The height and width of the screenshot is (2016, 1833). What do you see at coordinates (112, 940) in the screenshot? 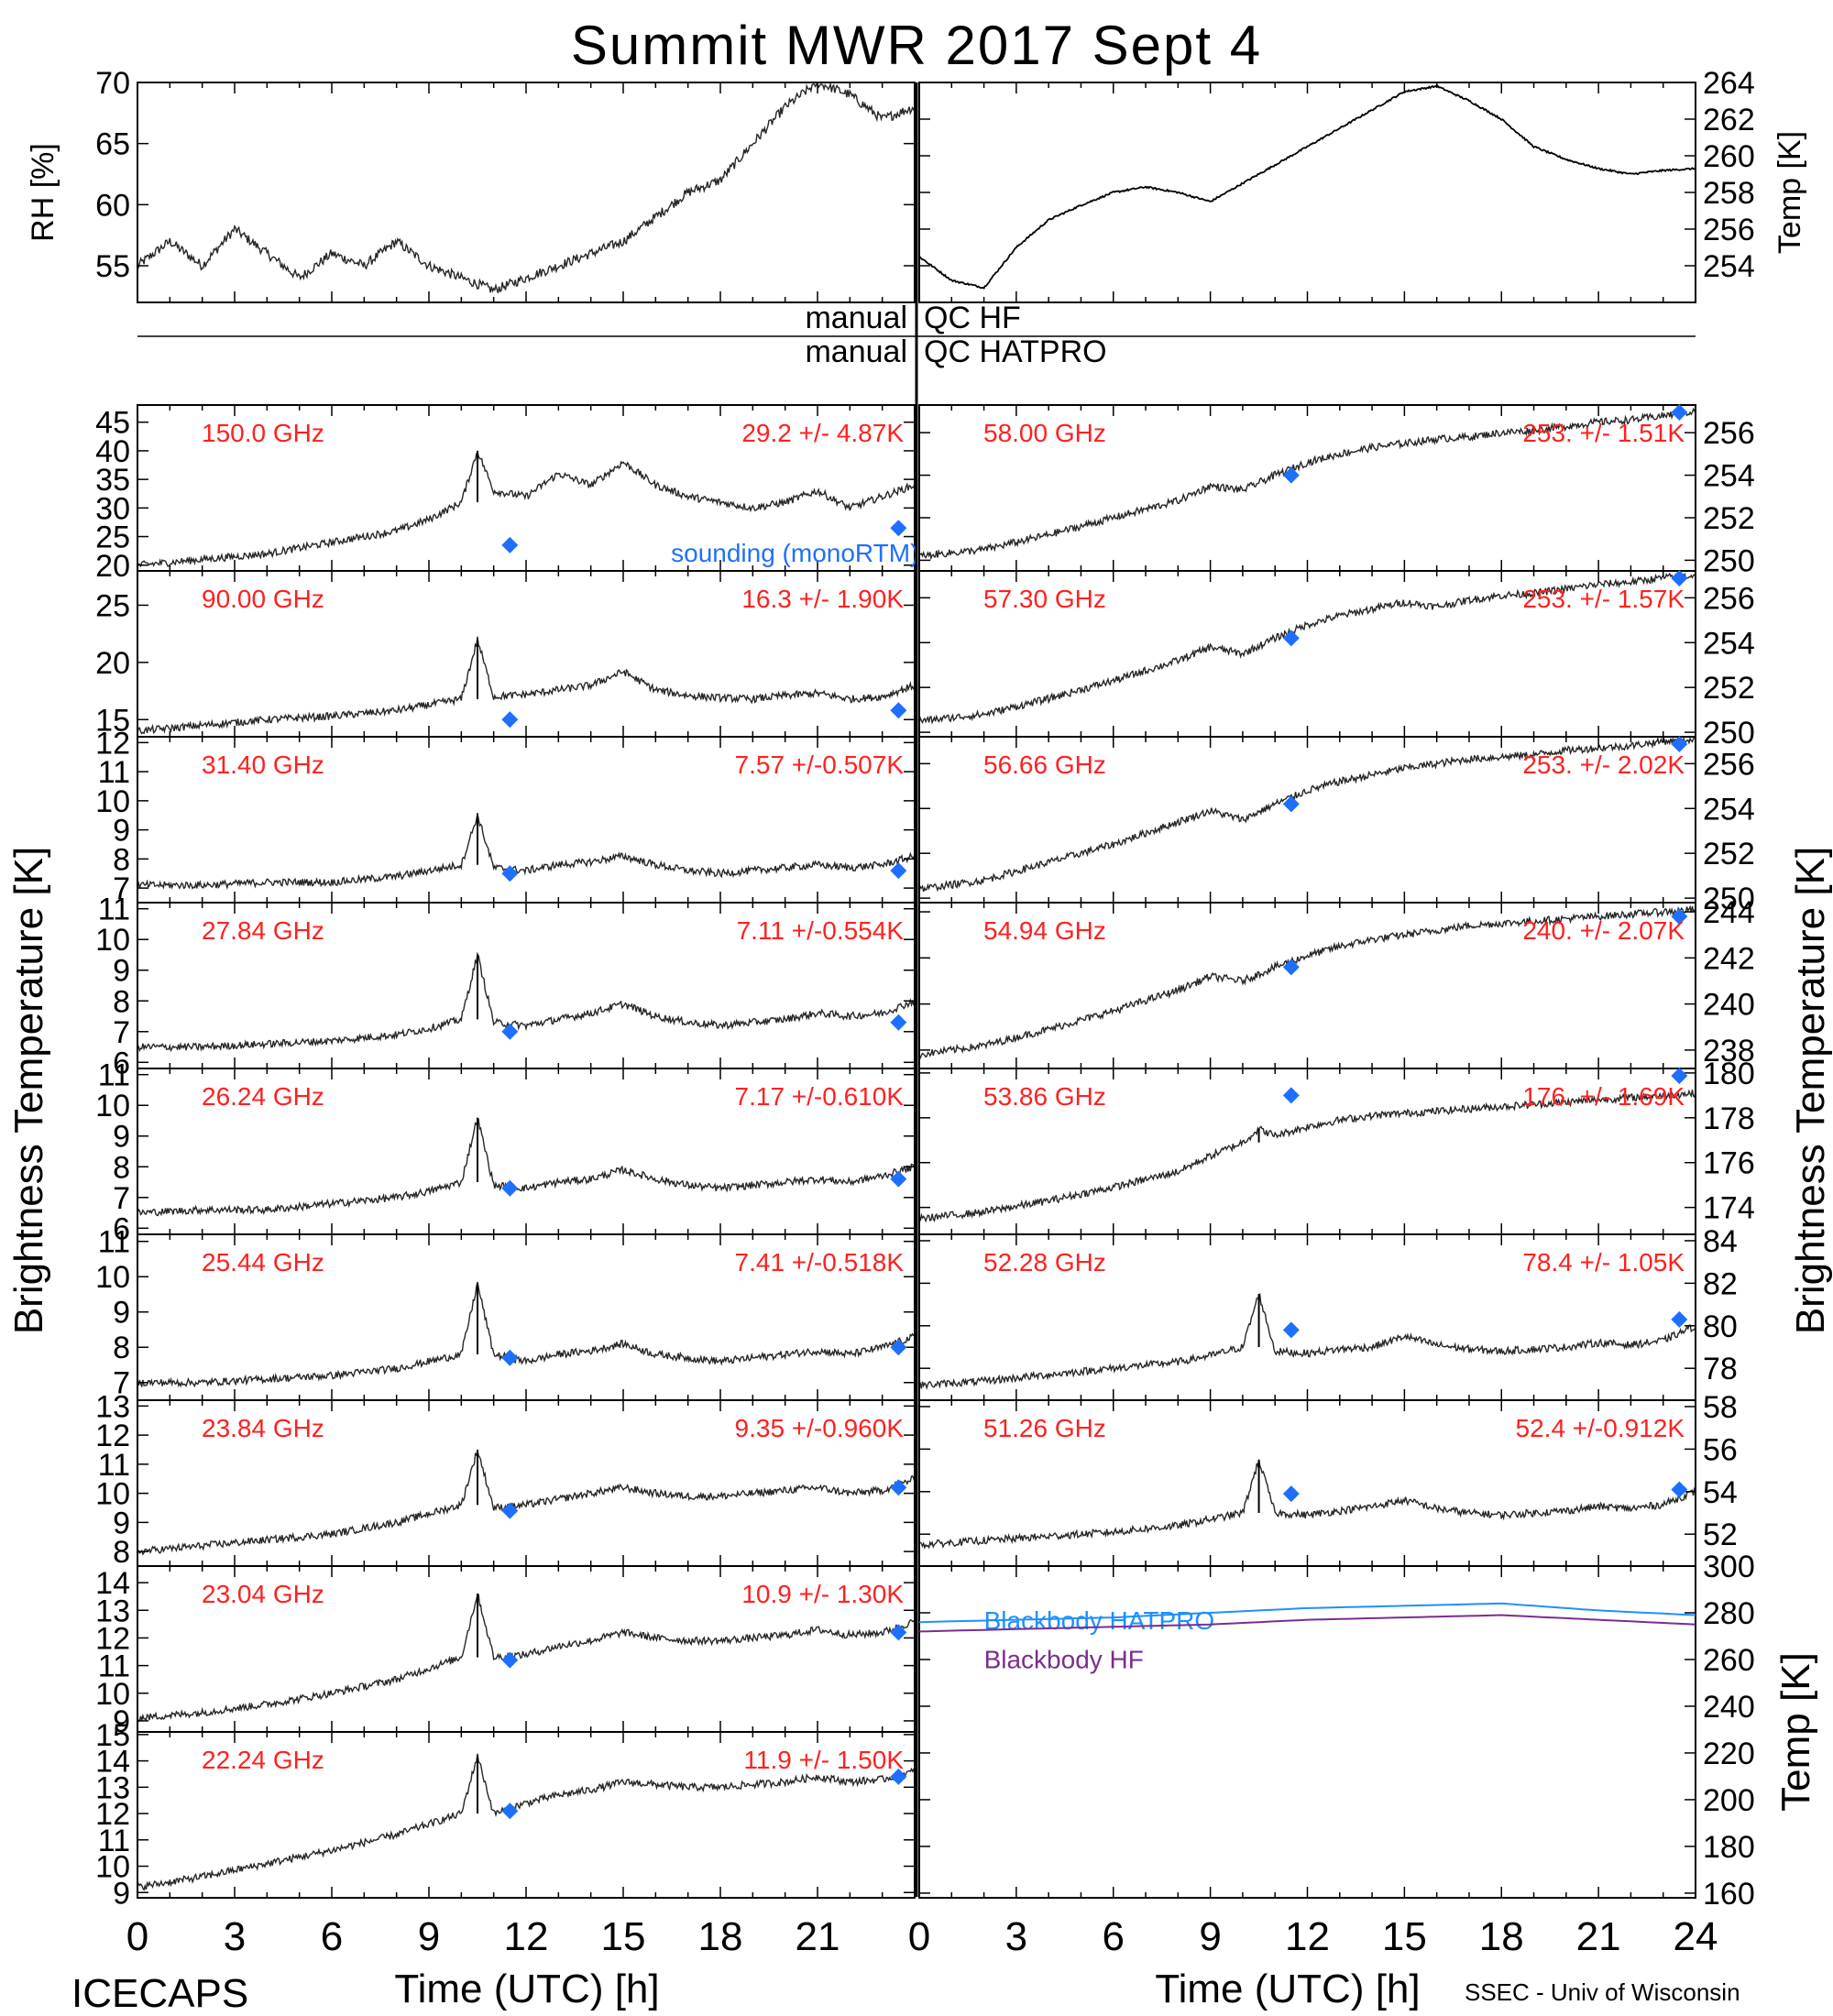
I see `y-tick-label: 10` at bounding box center [112, 940].